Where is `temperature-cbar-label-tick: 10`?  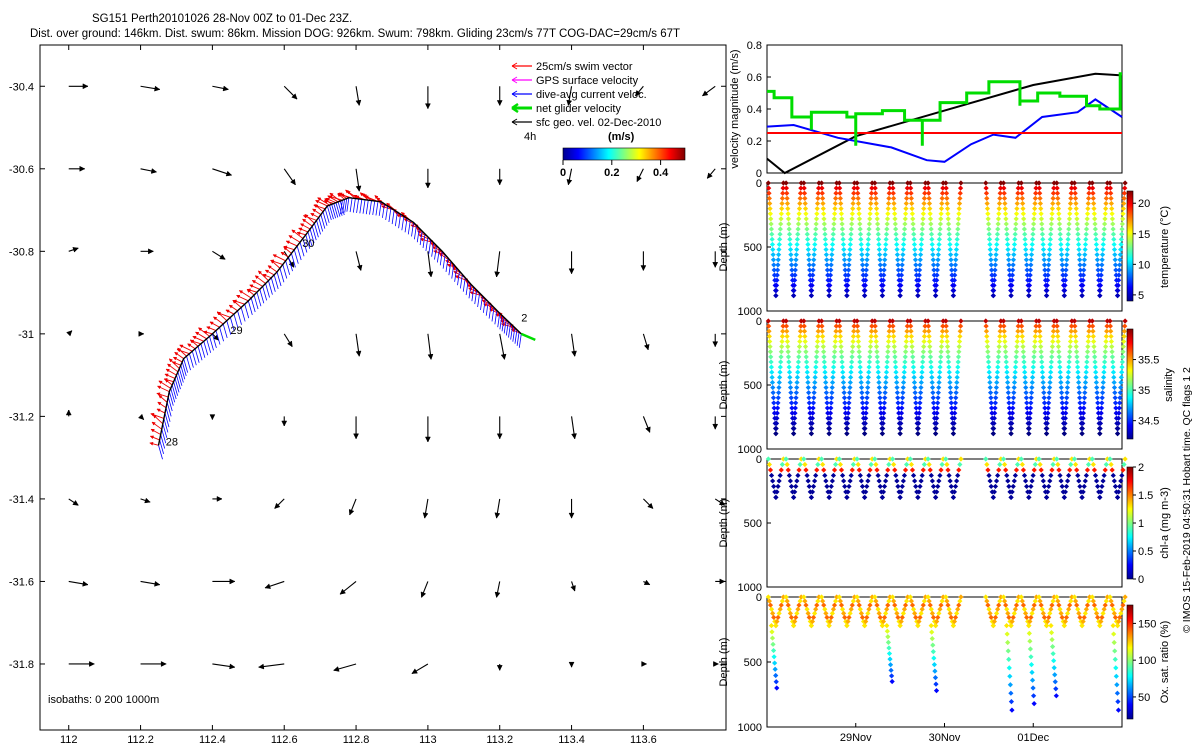
temperature-cbar-label-tick: 10 is located at coordinates (1144, 265).